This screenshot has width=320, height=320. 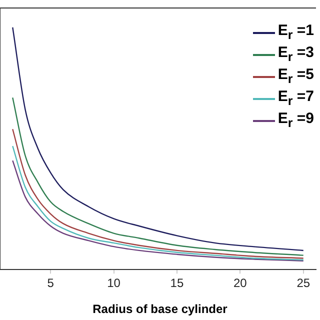 I want to click on x-axis-title: Radius of base cylinder, so click(x=160, y=309).